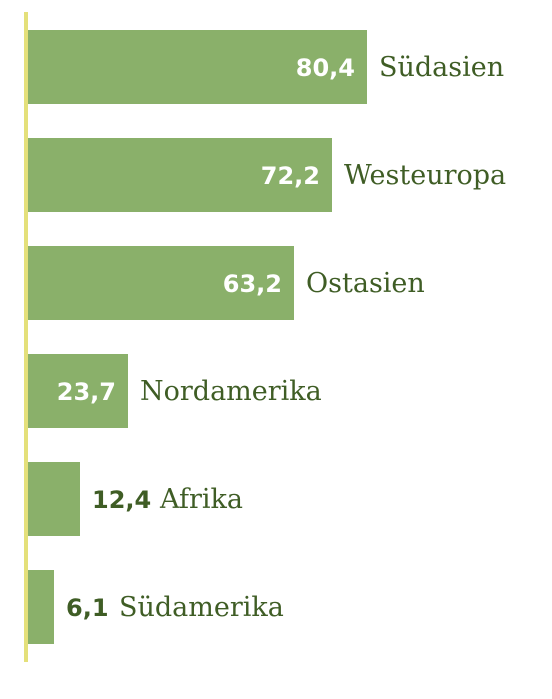 The width and height of the screenshot is (552, 699). I want to click on bar-ostasien, so click(161, 283).